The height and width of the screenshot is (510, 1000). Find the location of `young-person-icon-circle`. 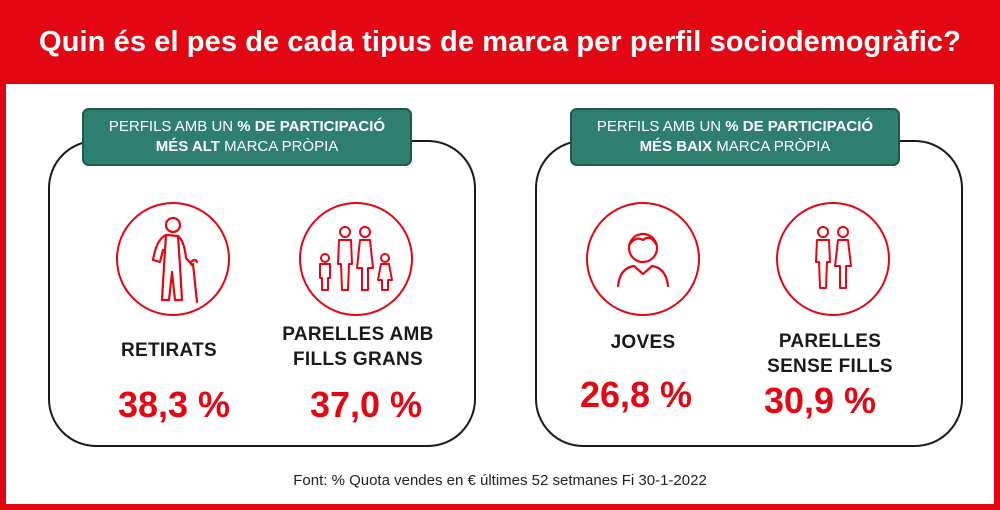

young-person-icon-circle is located at coordinates (643, 259).